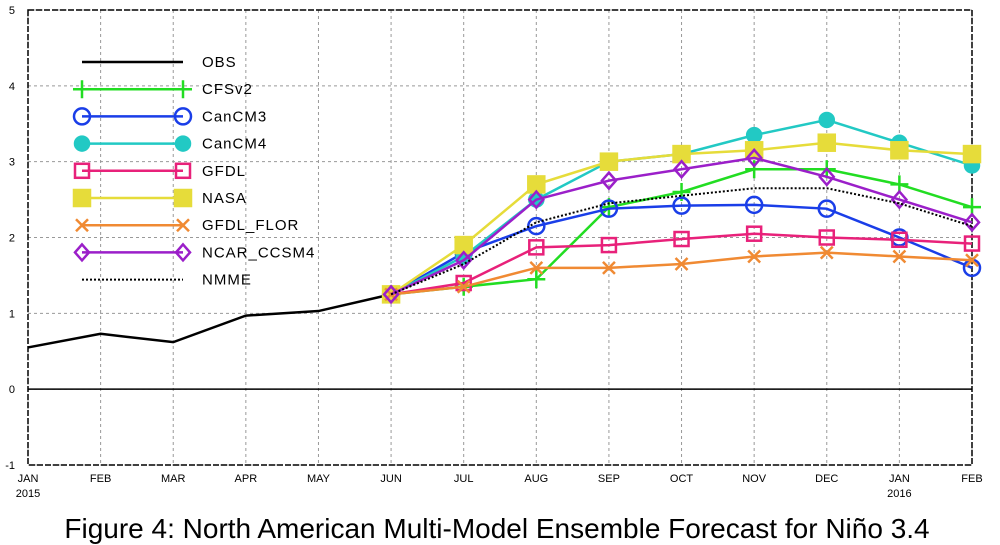 Image resolution: width=1000 pixels, height=545 pixels. I want to click on legend-label: OBS, so click(219, 62).